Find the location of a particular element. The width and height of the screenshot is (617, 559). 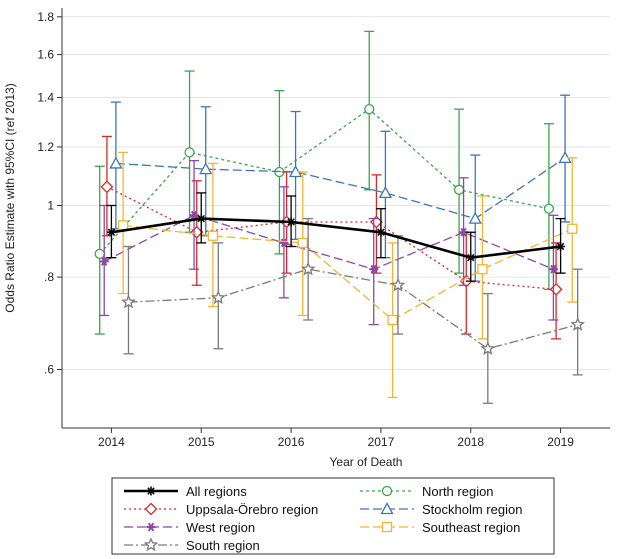

error-bar is located at coordinates (373, 271).